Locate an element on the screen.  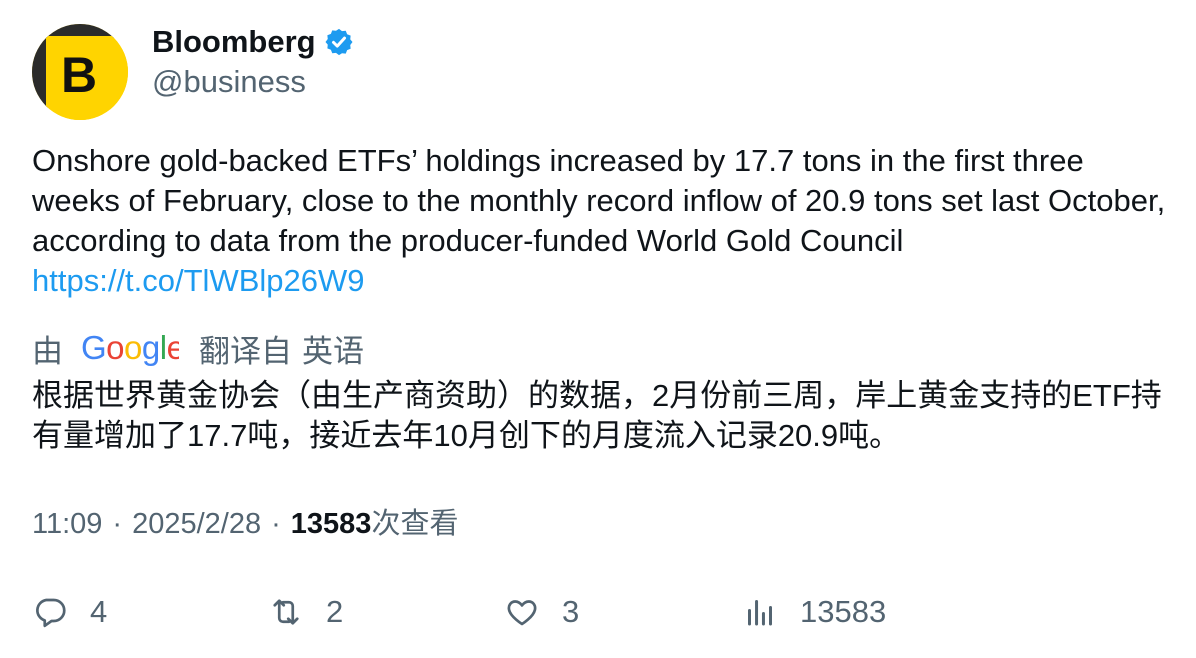
google-logo-icon: Google is located at coordinates (130, 348).